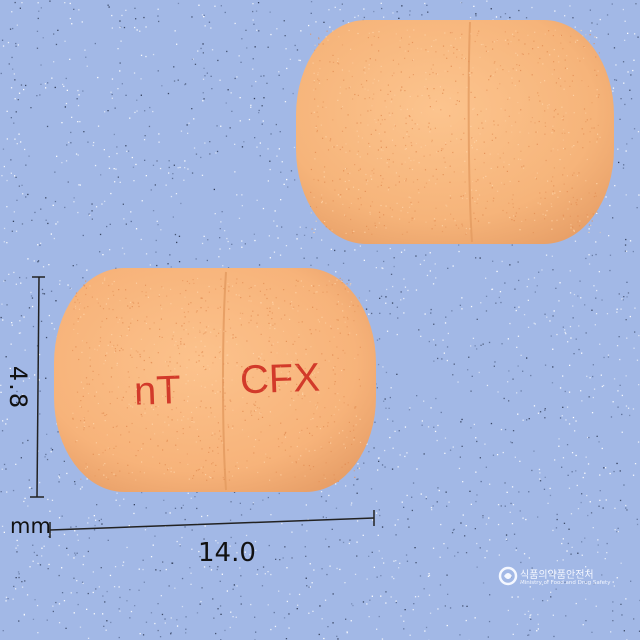 This screenshot has height=640, width=640. Describe the element at coordinates (227, 553) in the screenshot. I see `width-value: 14.0` at that location.